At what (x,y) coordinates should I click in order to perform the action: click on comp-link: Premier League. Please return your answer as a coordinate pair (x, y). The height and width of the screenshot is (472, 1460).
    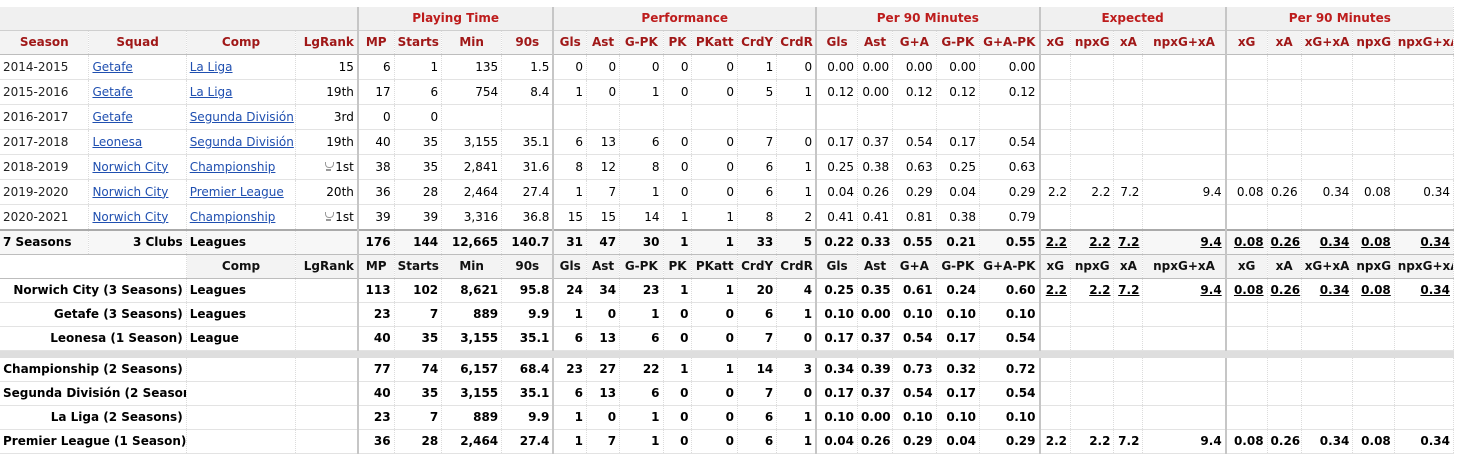
    Looking at the image, I should click on (236, 191).